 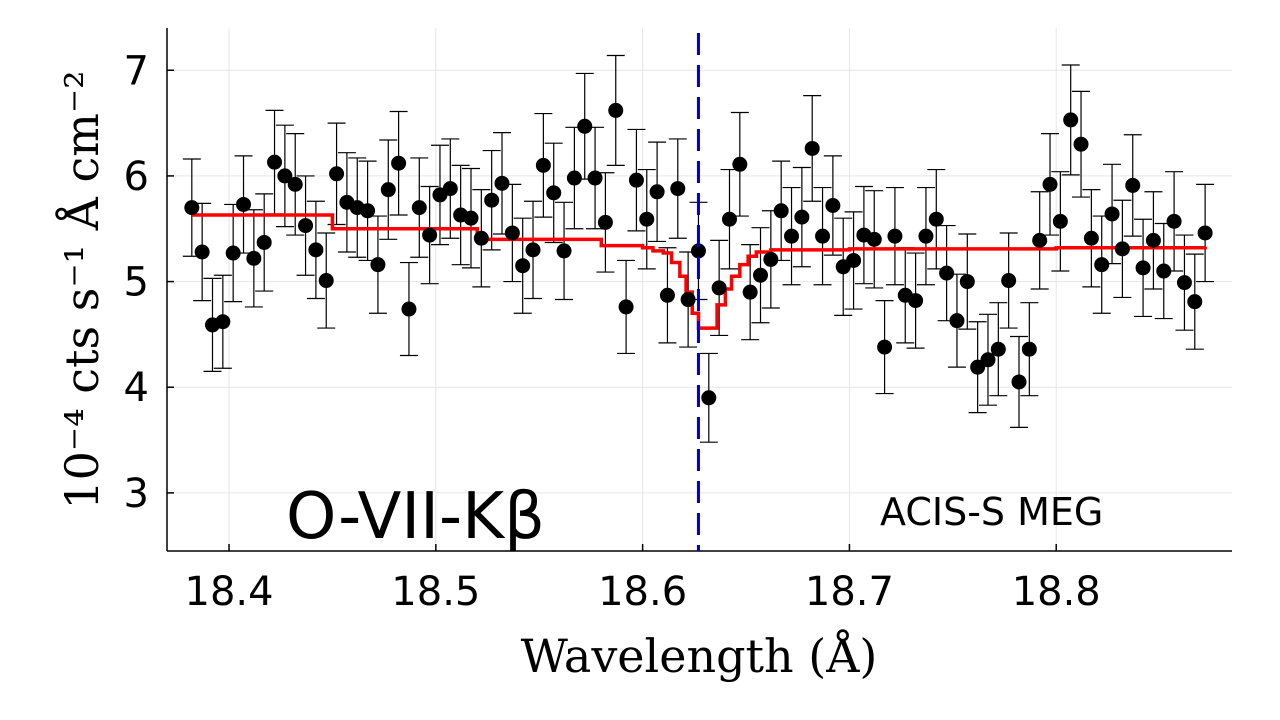 I want to click on line-name-label: O-VII-Kβ, so click(x=415, y=517).